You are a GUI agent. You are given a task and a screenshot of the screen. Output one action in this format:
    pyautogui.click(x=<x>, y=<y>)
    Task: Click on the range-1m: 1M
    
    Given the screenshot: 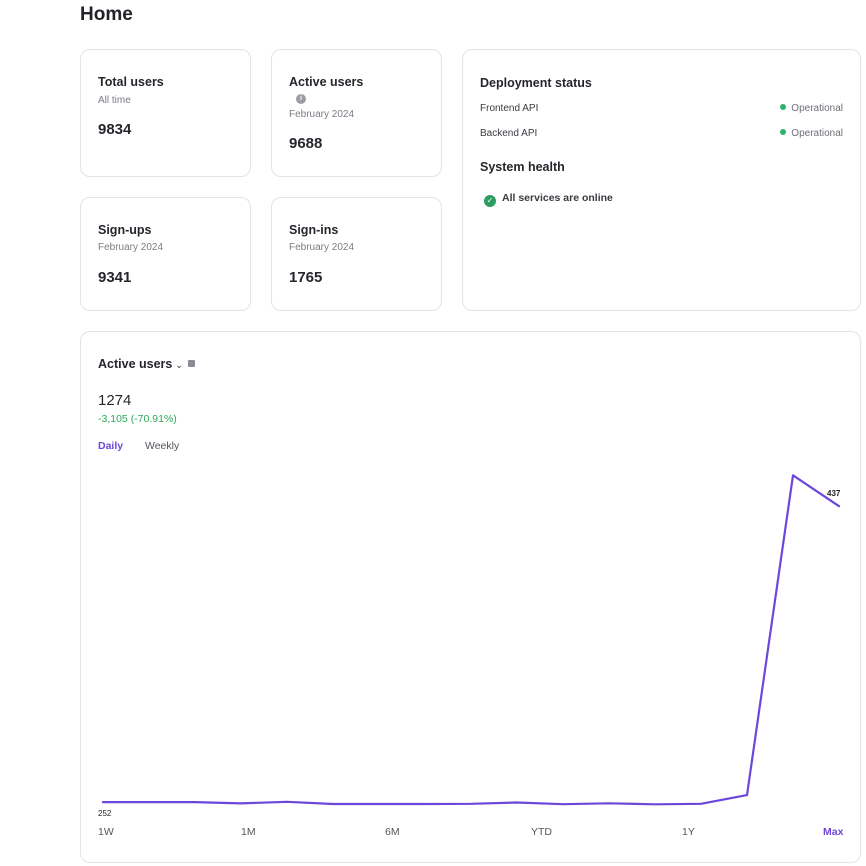 What is the action you would take?
    pyautogui.click(x=248, y=832)
    